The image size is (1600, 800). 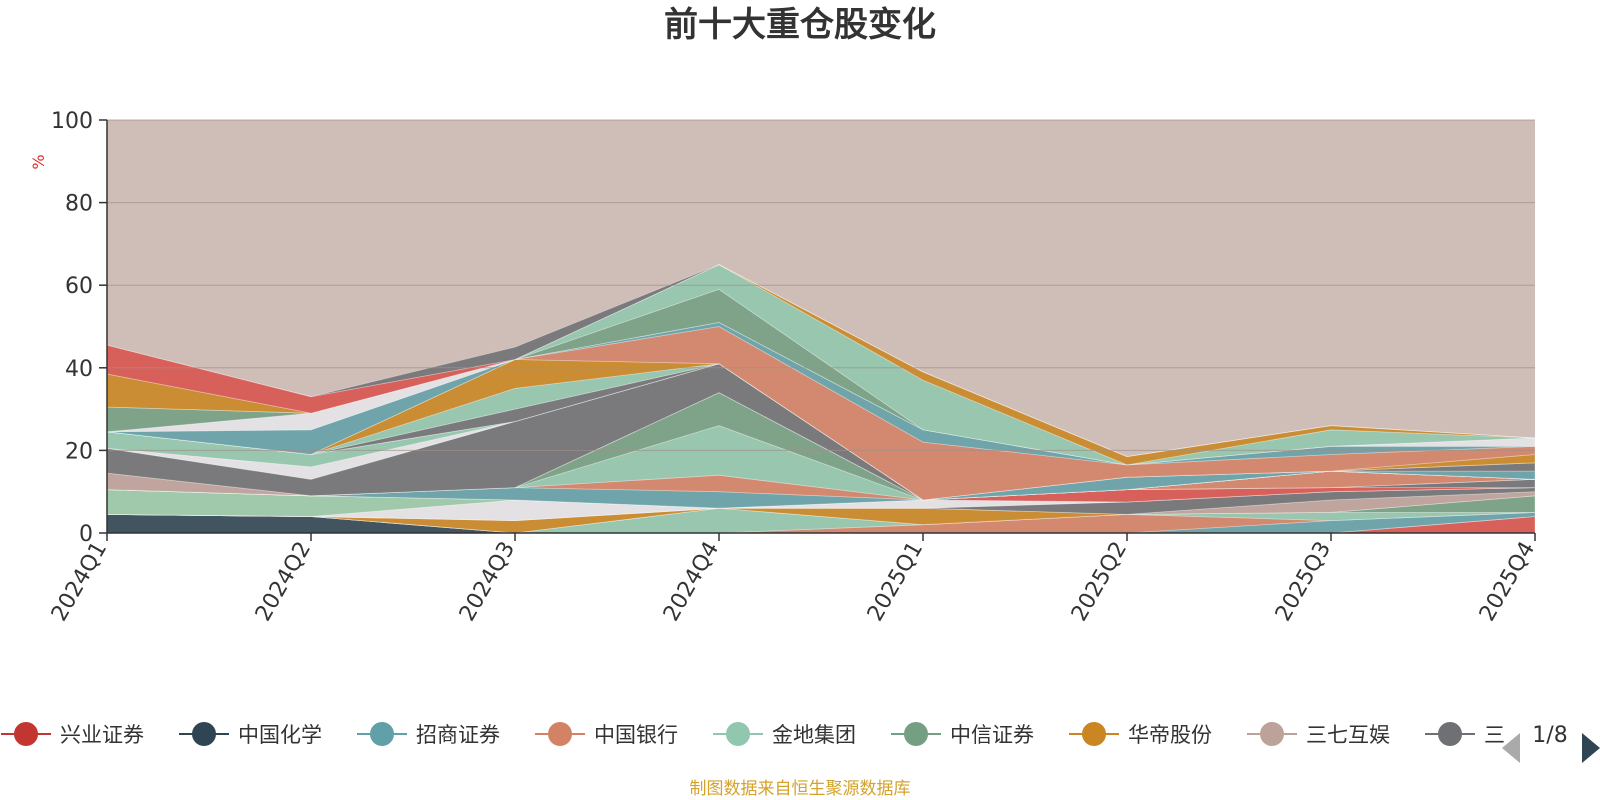 I want to click on legend-label-1: 中国化学, so click(x=280, y=735).